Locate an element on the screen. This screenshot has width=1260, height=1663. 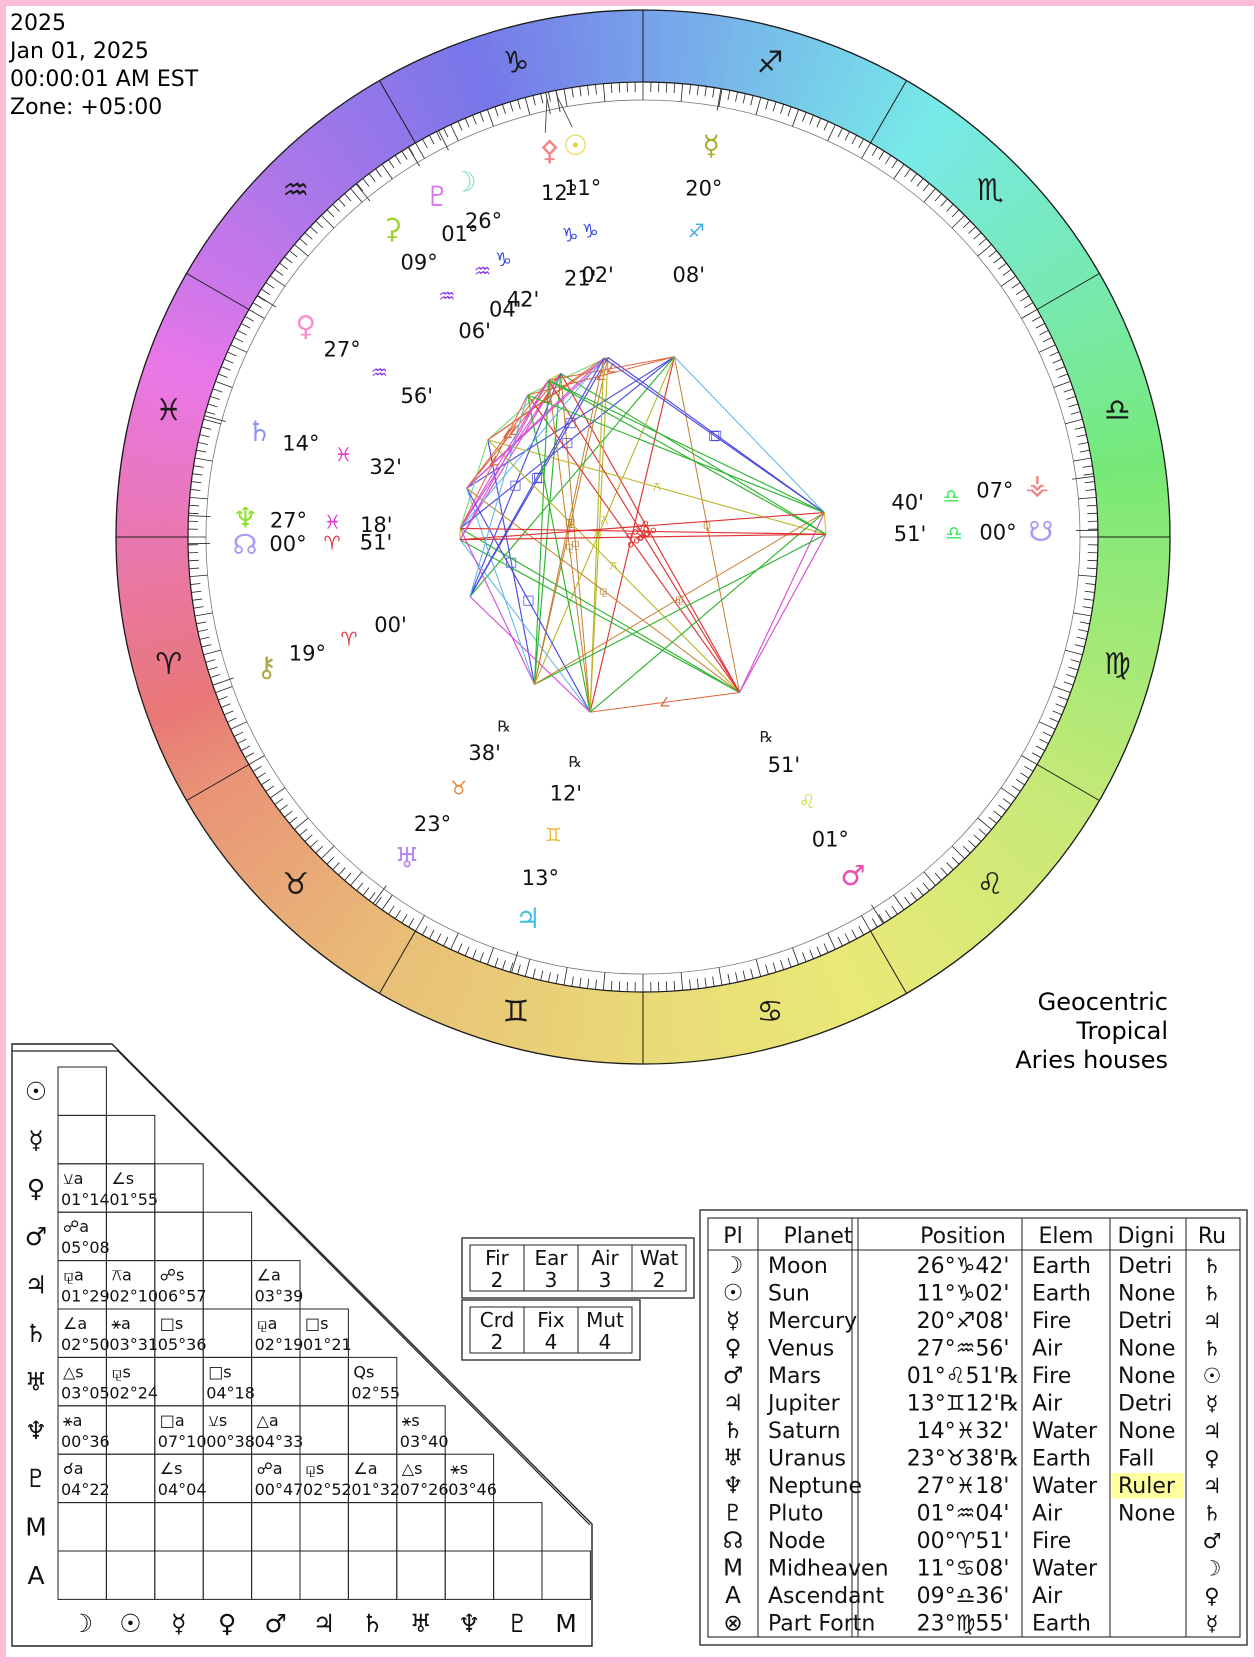
aspect-line-opposition-mars-pluto is located at coordinates (644, 536).